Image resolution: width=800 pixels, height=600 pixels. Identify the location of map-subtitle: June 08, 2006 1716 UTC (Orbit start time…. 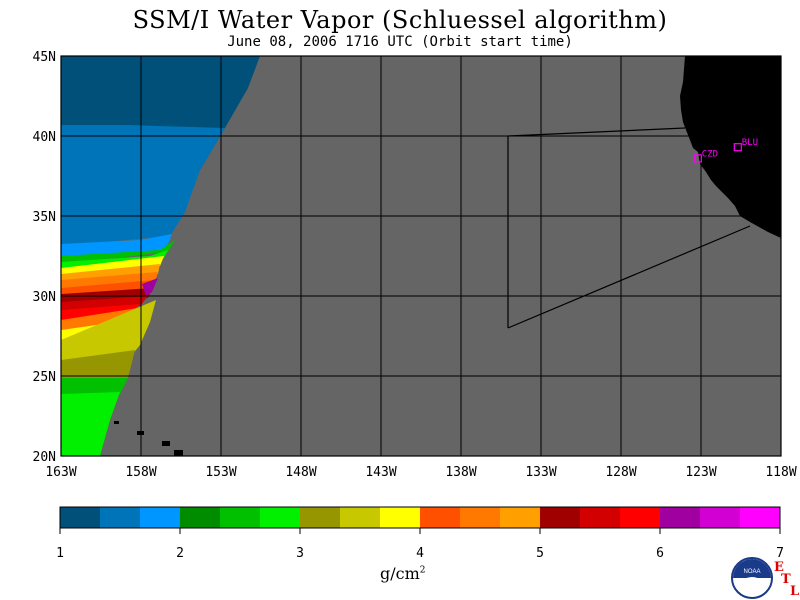
(400, 42).